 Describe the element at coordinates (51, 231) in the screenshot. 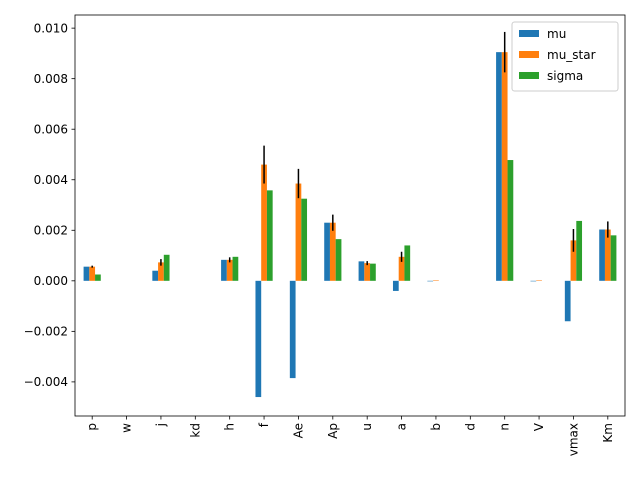

I see `y-tick-label: 0.002` at that location.